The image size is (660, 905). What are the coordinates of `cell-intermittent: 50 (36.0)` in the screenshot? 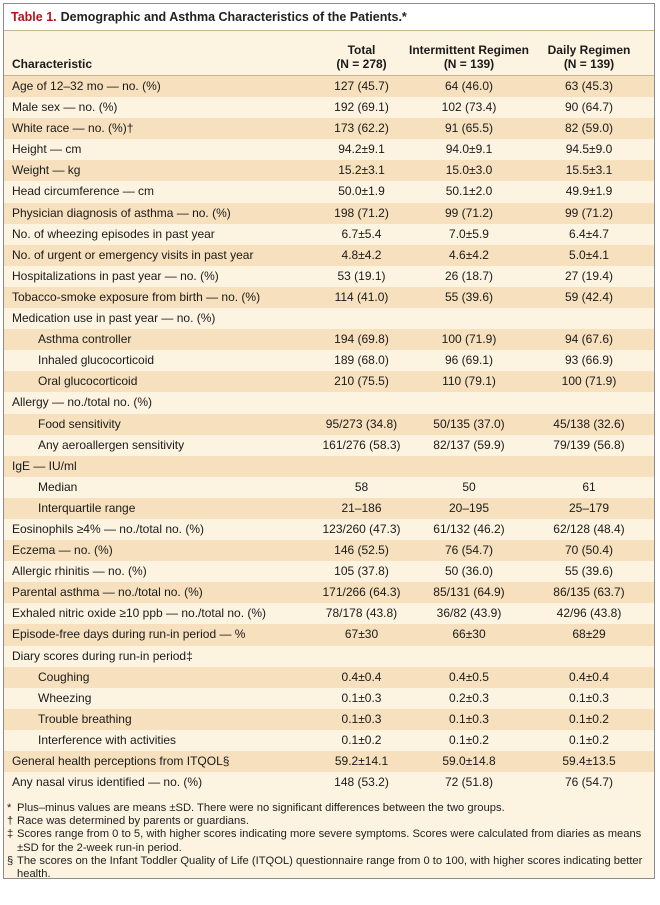 It's located at (469, 571).